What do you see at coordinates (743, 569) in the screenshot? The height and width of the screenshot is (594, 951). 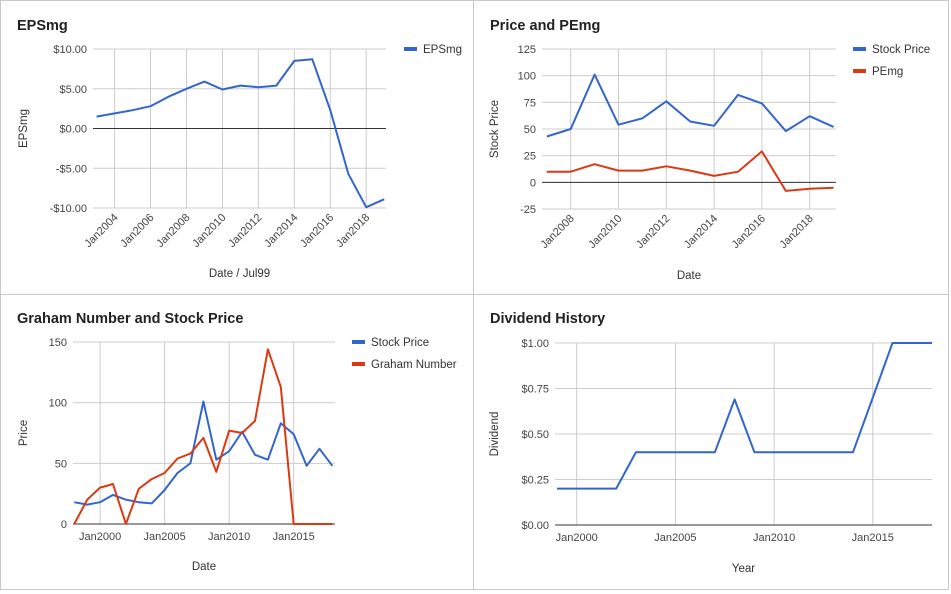 I see `x-axis-title: Year` at bounding box center [743, 569].